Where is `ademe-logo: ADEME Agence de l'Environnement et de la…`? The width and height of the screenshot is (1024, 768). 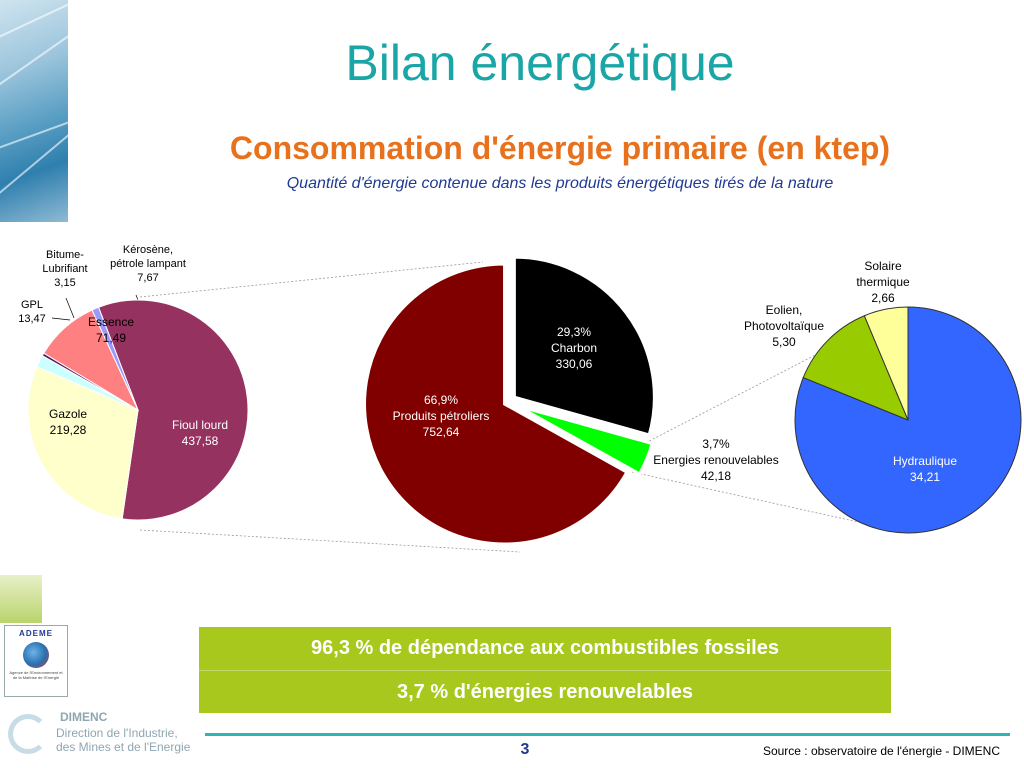
ademe-logo: ADEME Agence de l'Environnement et de la… is located at coordinates (36, 661).